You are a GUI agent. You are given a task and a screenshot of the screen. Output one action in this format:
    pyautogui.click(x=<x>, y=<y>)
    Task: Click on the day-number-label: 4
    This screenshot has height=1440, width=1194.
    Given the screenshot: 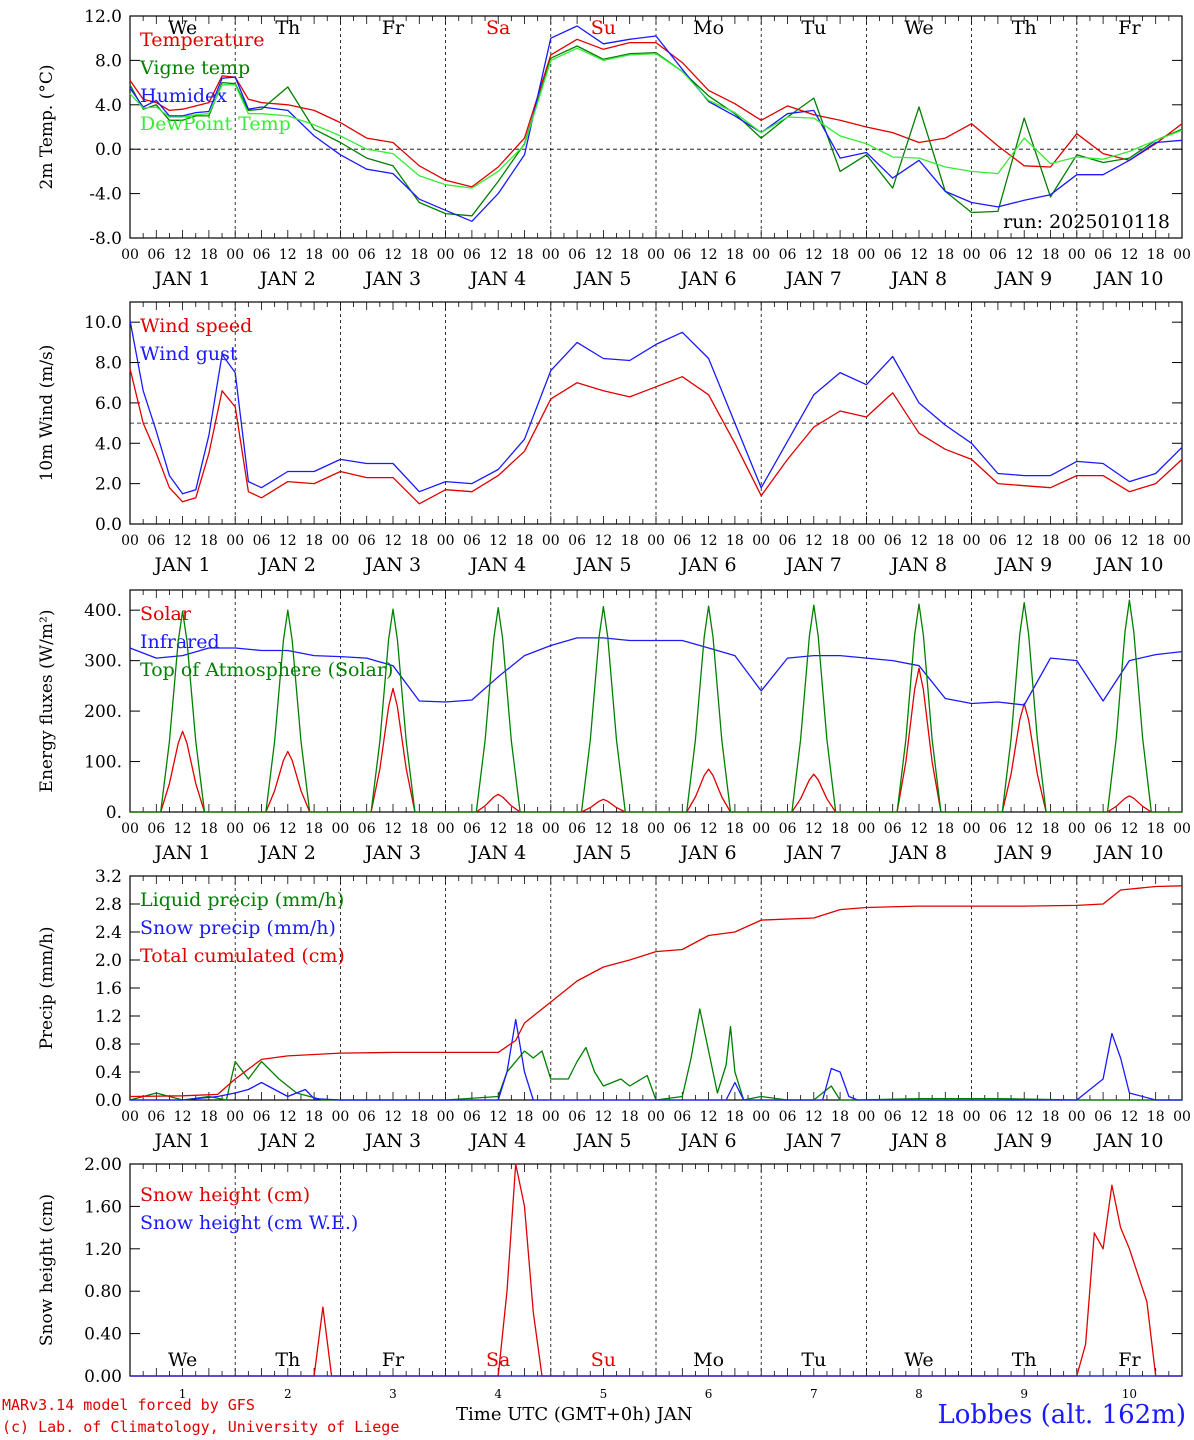 What is the action you would take?
    pyautogui.click(x=498, y=1394)
    